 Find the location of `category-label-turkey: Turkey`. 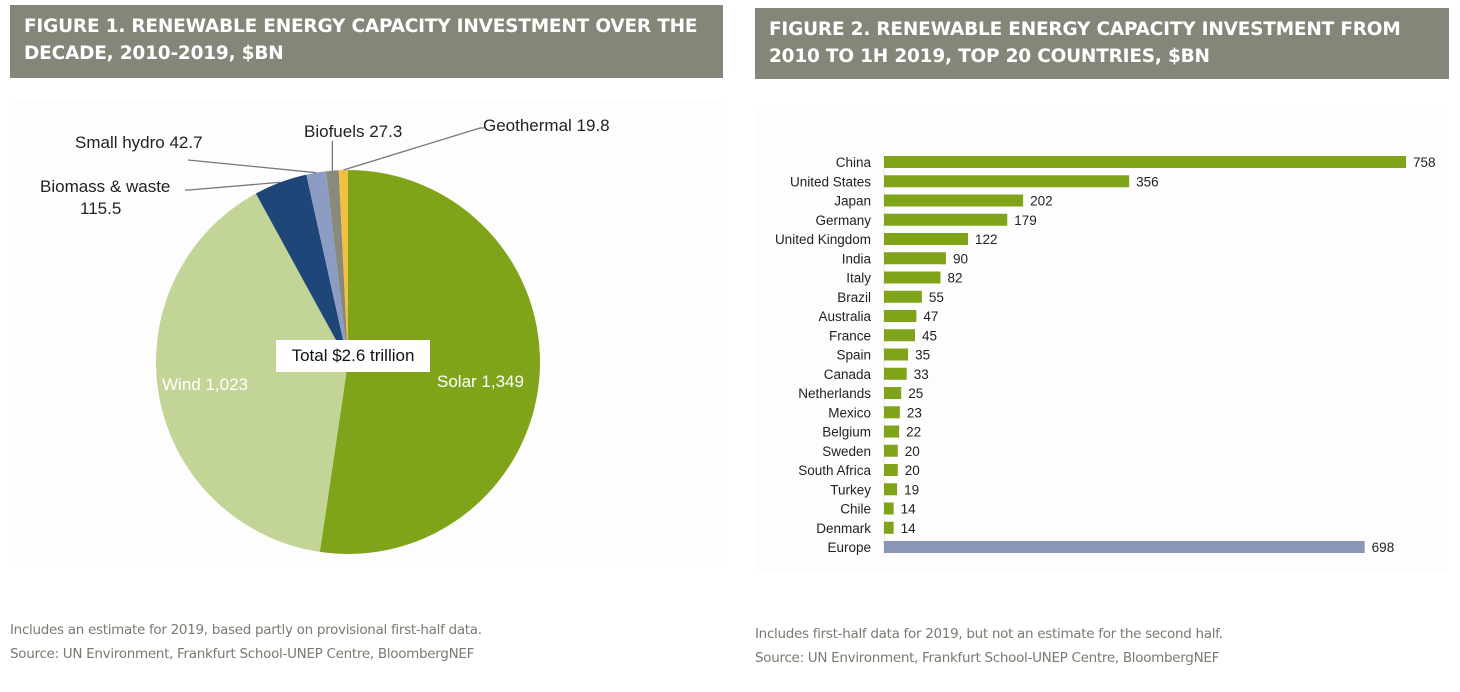

category-label-turkey: Turkey is located at coordinates (850, 489).